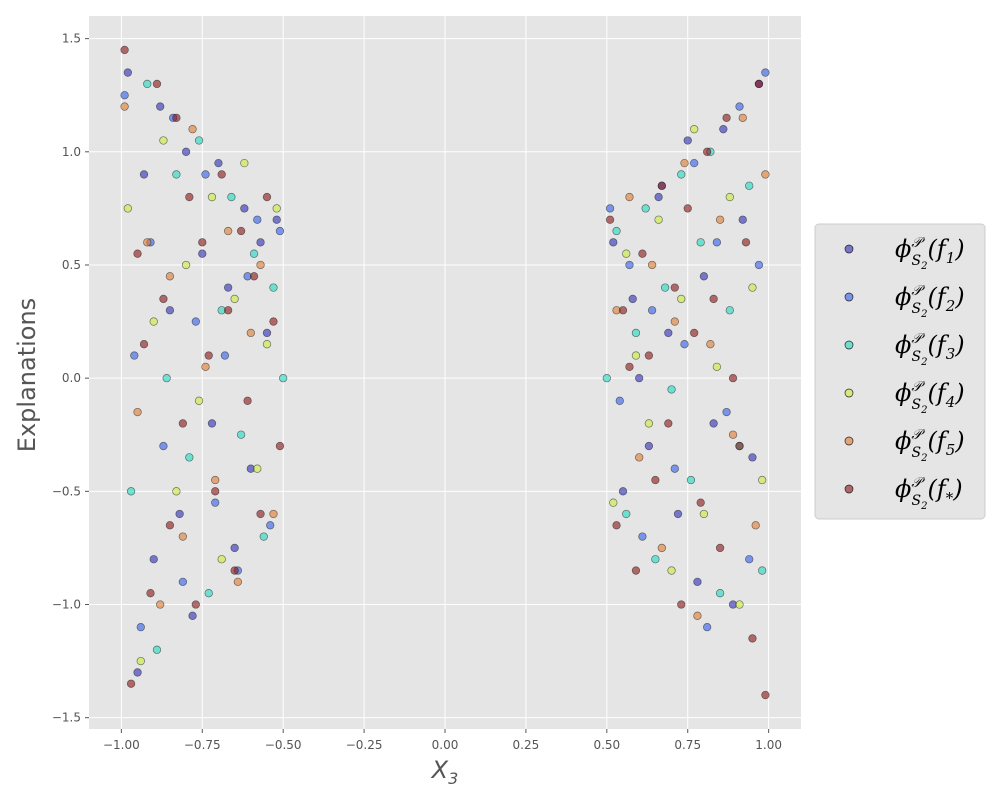 This screenshot has width=1000, height=800. I want to click on x-tick-label: 0.75, so click(687, 745).